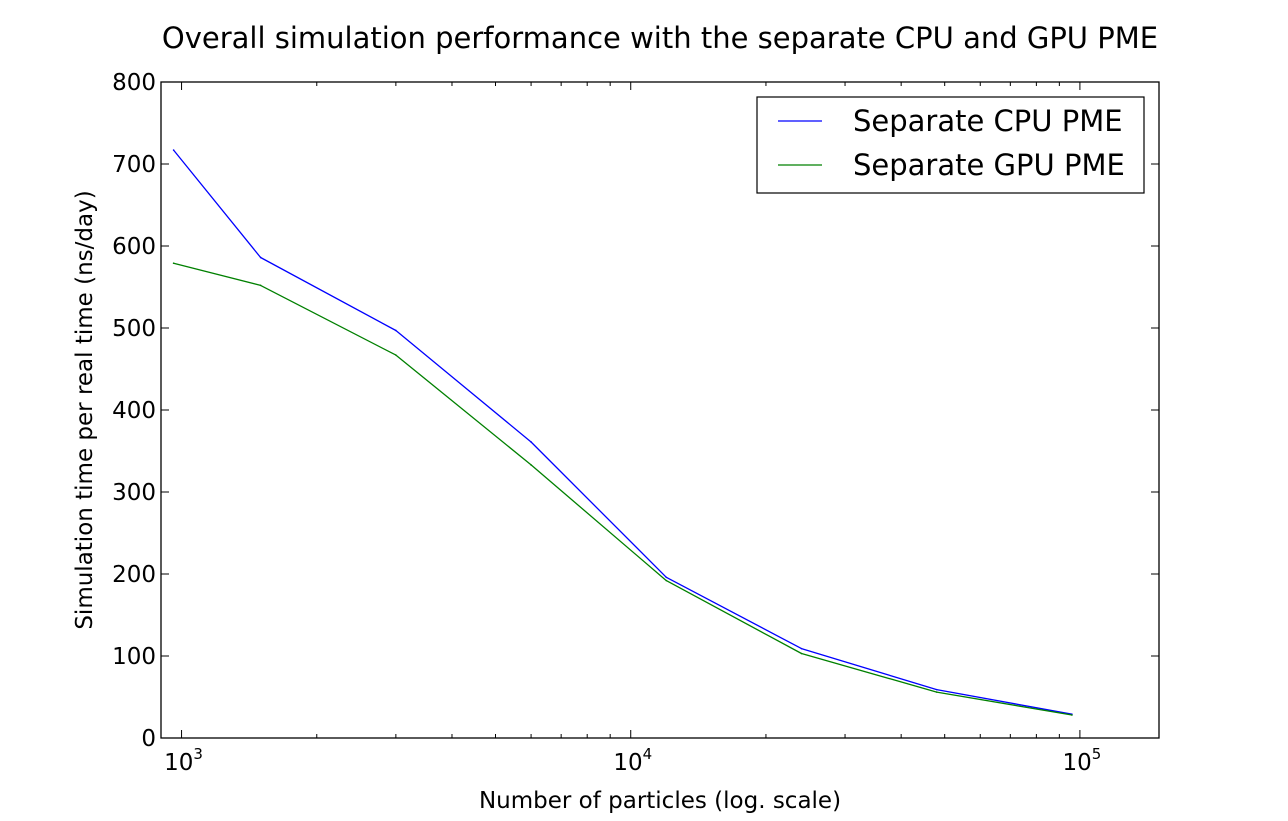 The width and height of the screenshot is (1288, 821). I want to click on y-tick-label: 200, so click(134, 575).